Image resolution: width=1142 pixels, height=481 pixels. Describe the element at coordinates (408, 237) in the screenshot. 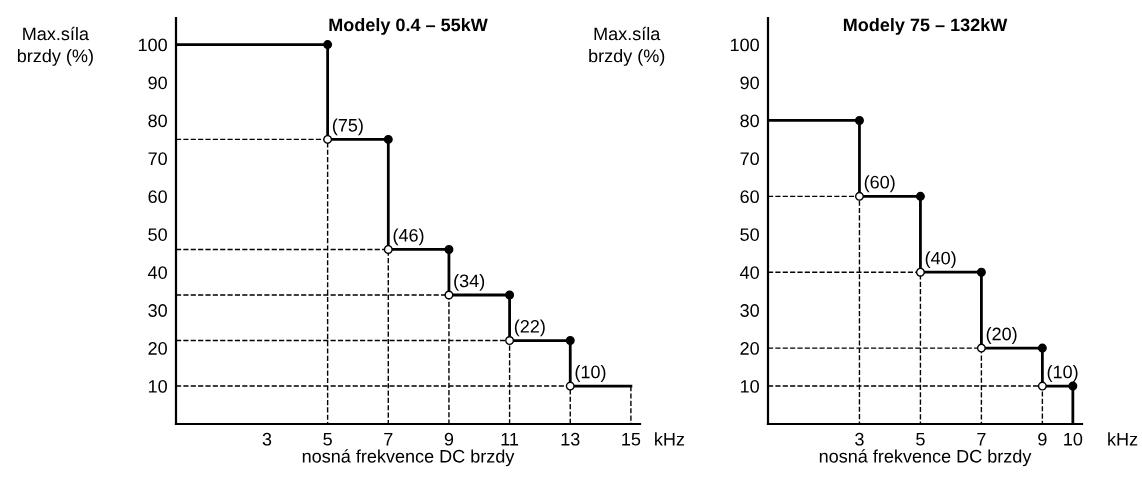

I see `annotation: (46)` at that location.